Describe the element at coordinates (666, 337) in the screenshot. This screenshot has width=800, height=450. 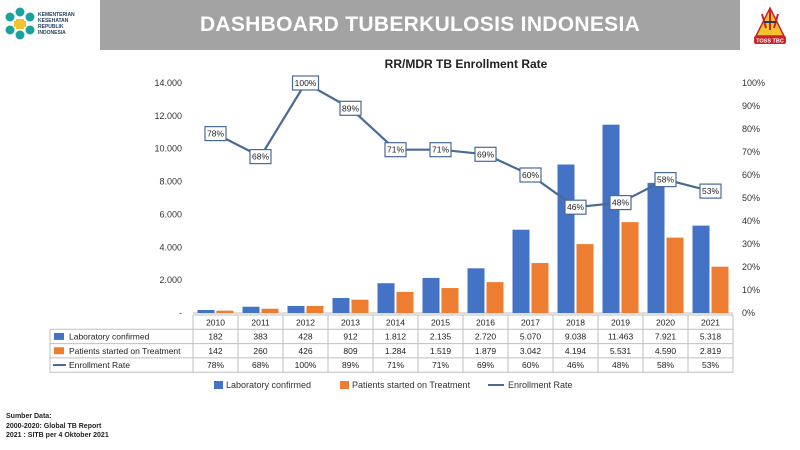
I see `table-cell: 7.921` at that location.